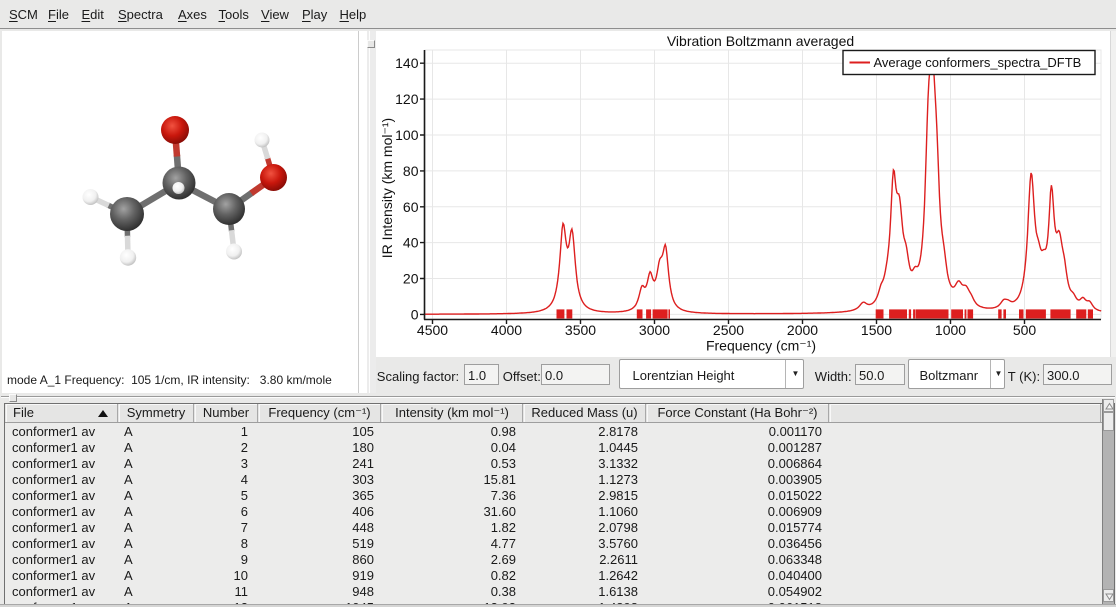  I want to click on svg-text: 2500, so click(728, 330).